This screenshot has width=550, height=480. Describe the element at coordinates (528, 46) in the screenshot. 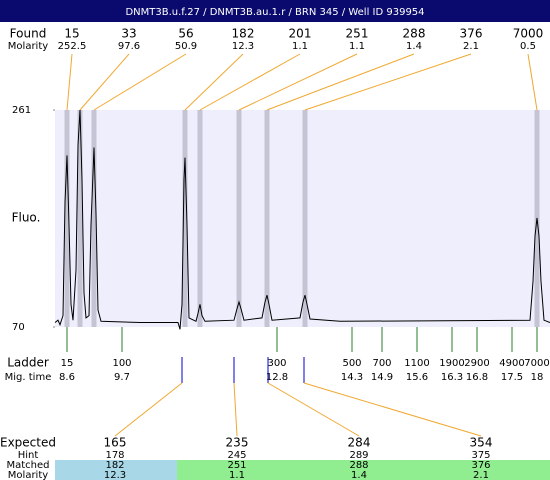

I see `found-molarity: 0.5` at that location.